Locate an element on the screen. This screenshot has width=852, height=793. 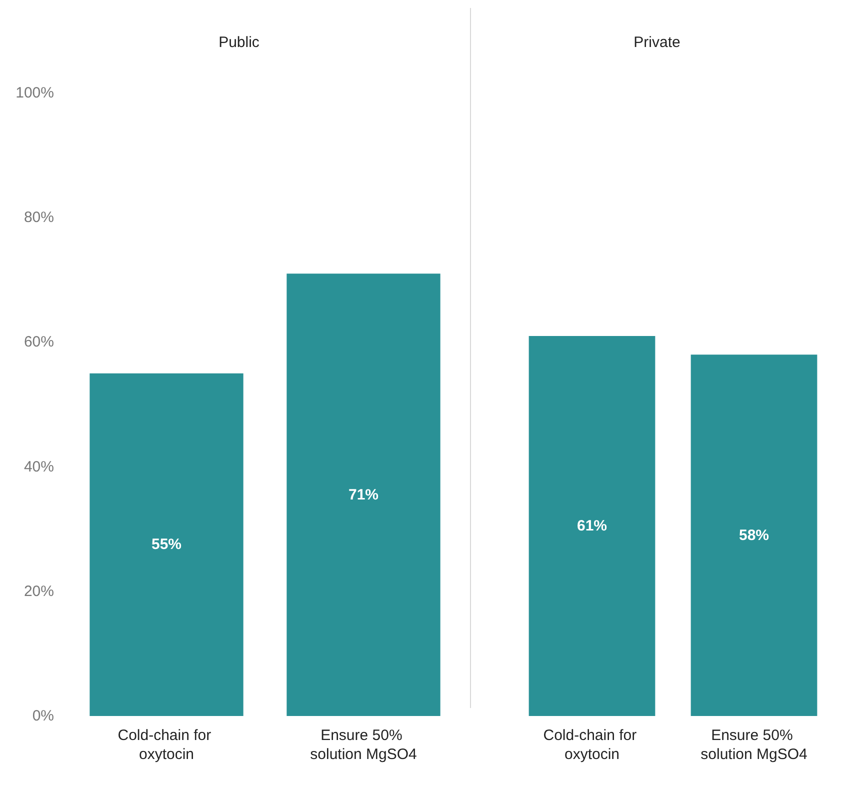
data-label: 55% is located at coordinates (166, 545).